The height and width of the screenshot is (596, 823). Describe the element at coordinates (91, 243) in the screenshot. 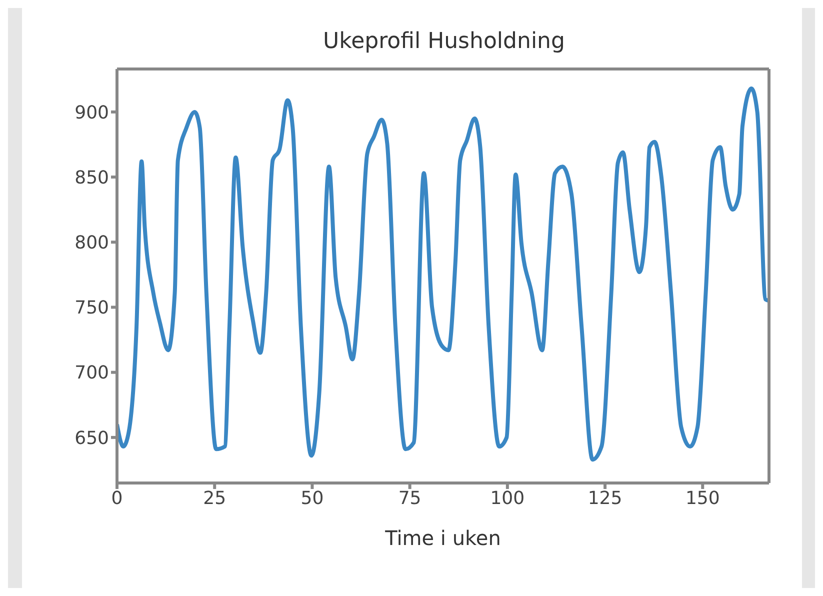

I see `y-tick-label: 800` at that location.